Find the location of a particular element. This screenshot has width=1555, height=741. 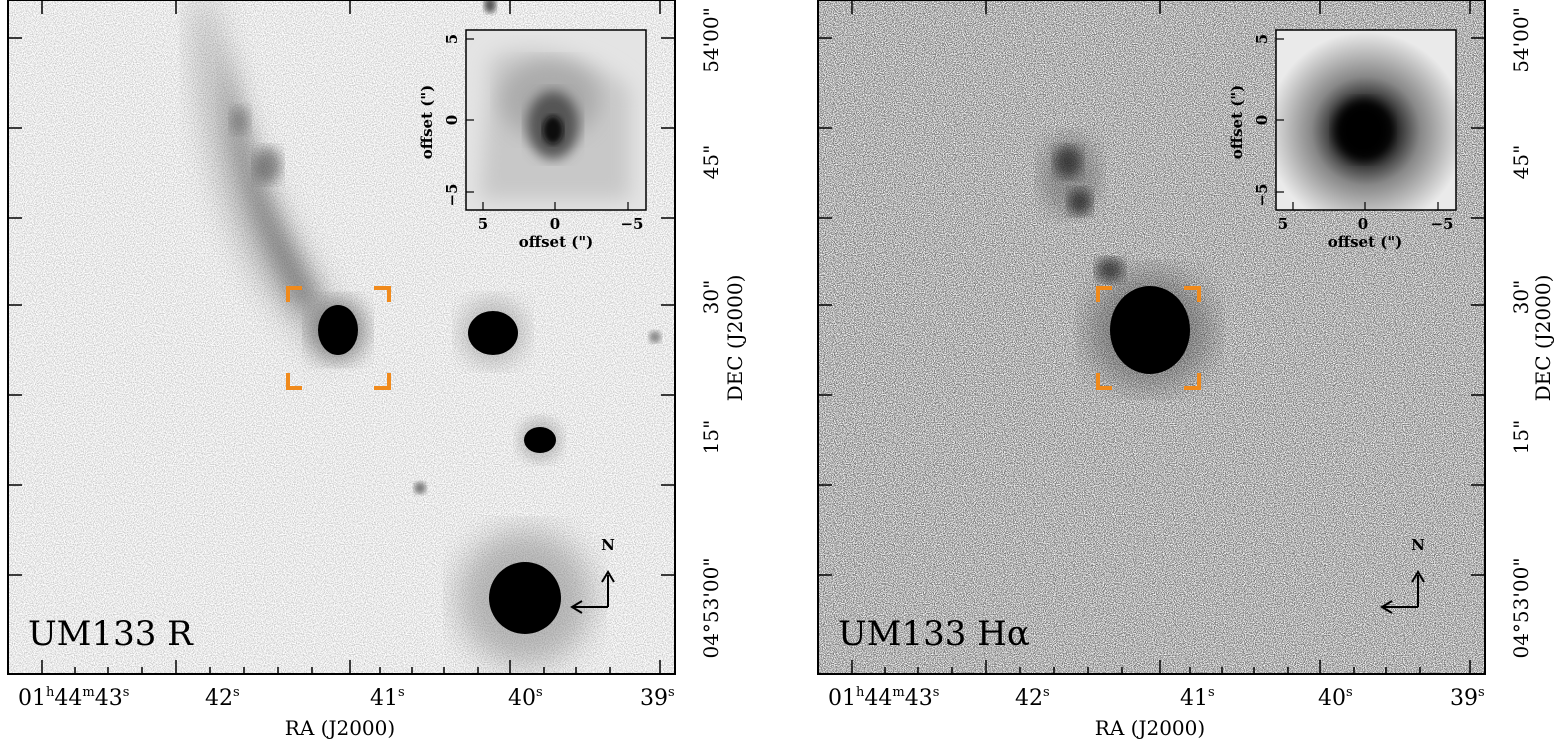

ha-inset-ytick-2: −5 is located at coordinates (1262, 194).